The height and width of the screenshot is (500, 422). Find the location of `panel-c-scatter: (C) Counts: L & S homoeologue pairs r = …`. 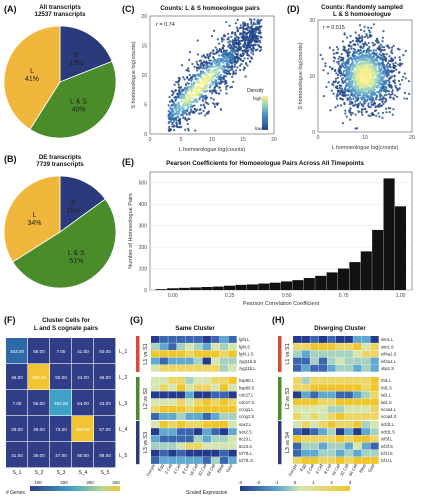

panel-c-scatter: (C) Counts: L & S homoeologue pairs r = … is located at coordinates (199, 78).